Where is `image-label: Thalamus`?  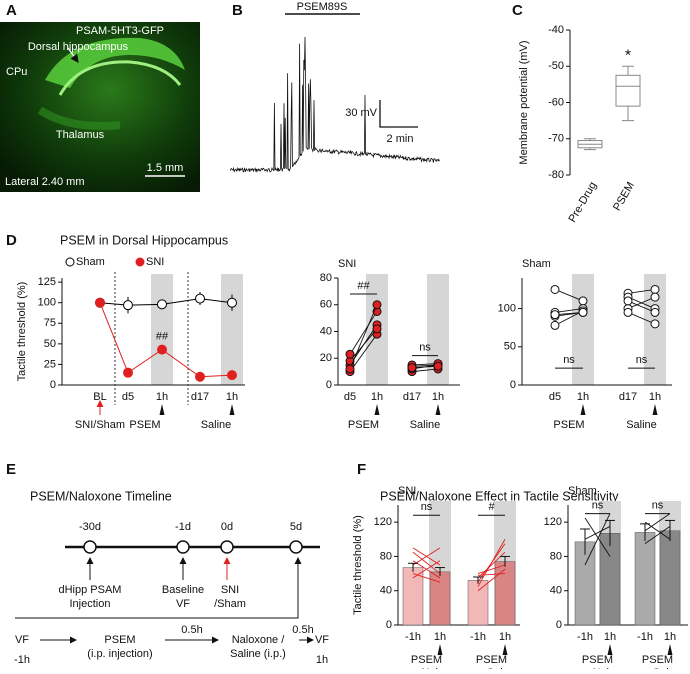
image-label: Thalamus is located at coordinates (80, 135).